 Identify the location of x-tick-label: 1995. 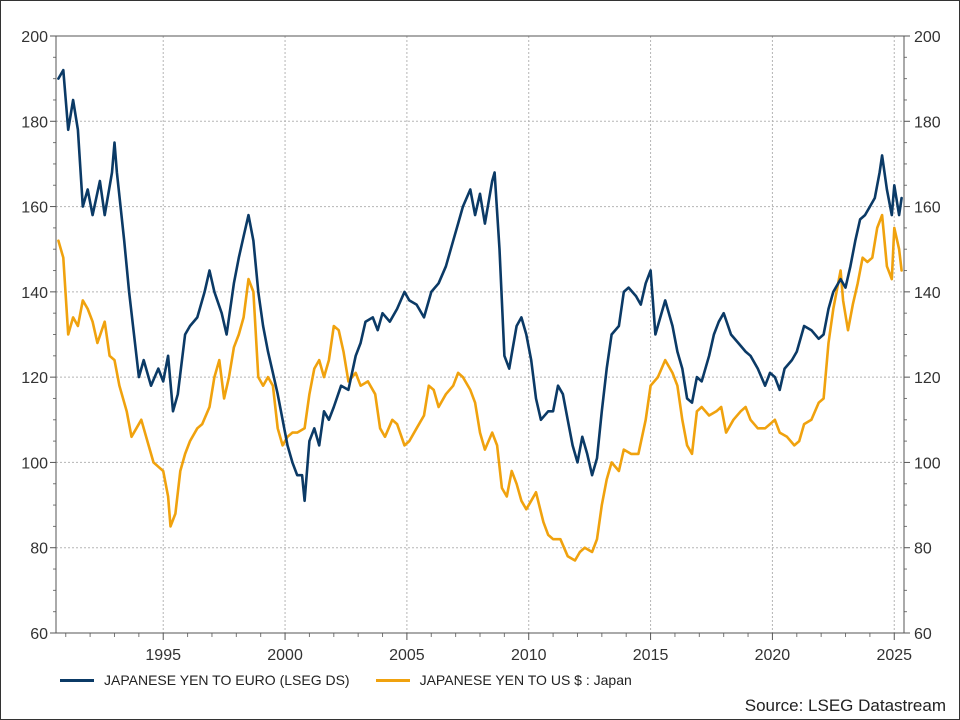
(163, 655).